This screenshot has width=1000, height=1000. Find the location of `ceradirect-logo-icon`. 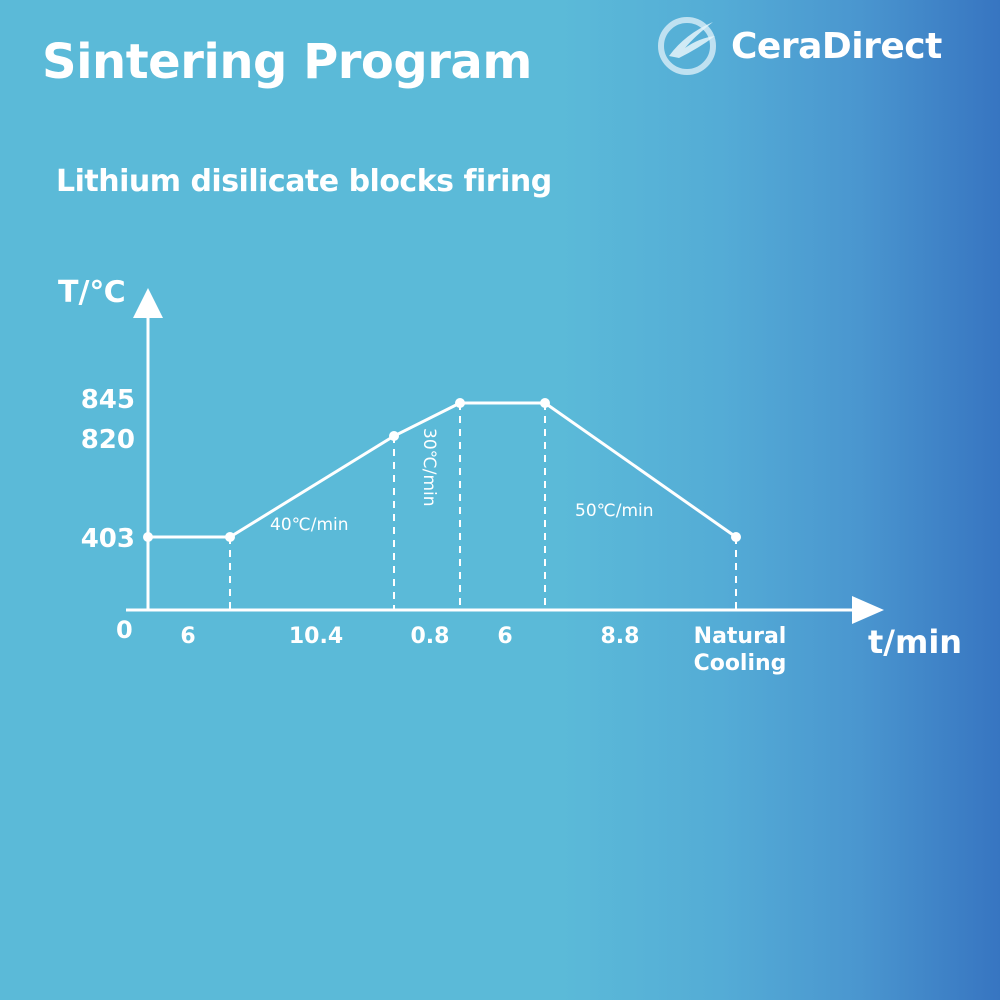

ceradirect-logo-icon is located at coordinates (687, 46).